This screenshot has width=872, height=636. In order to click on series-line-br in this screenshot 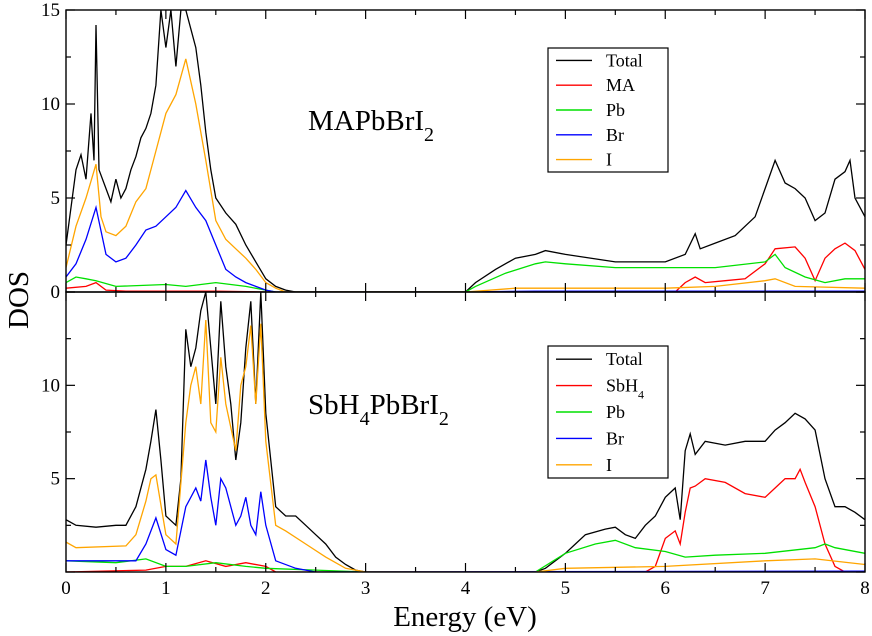, I will do `click(465, 240)`.